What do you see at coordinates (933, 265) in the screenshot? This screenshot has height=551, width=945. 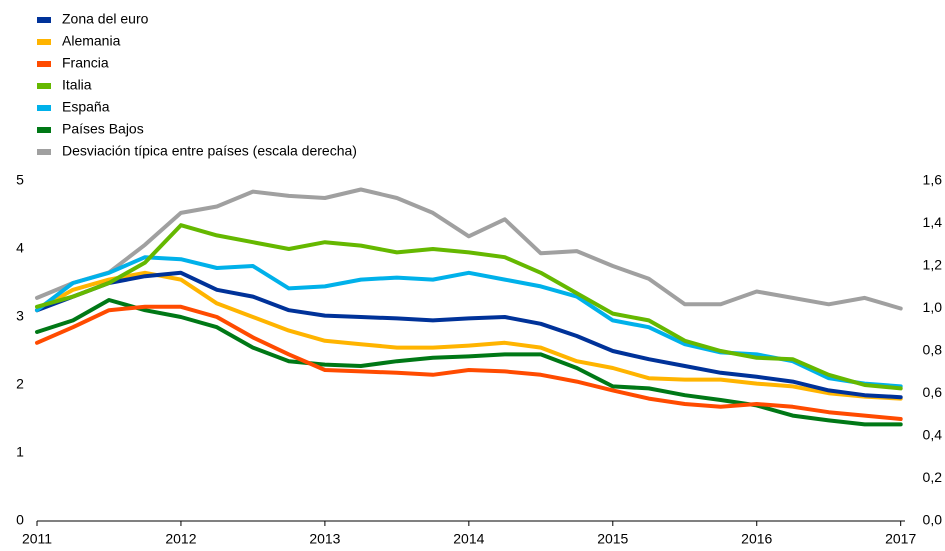 I see `y2-tick-label: 1,2` at bounding box center [933, 265].